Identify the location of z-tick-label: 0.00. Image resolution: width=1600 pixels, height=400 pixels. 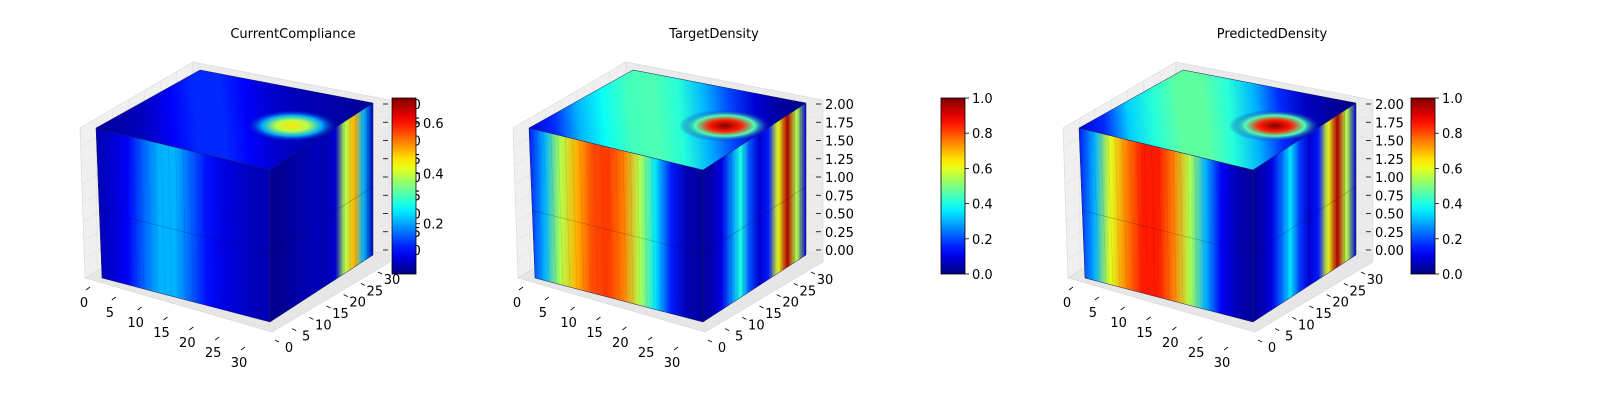
(839, 251).